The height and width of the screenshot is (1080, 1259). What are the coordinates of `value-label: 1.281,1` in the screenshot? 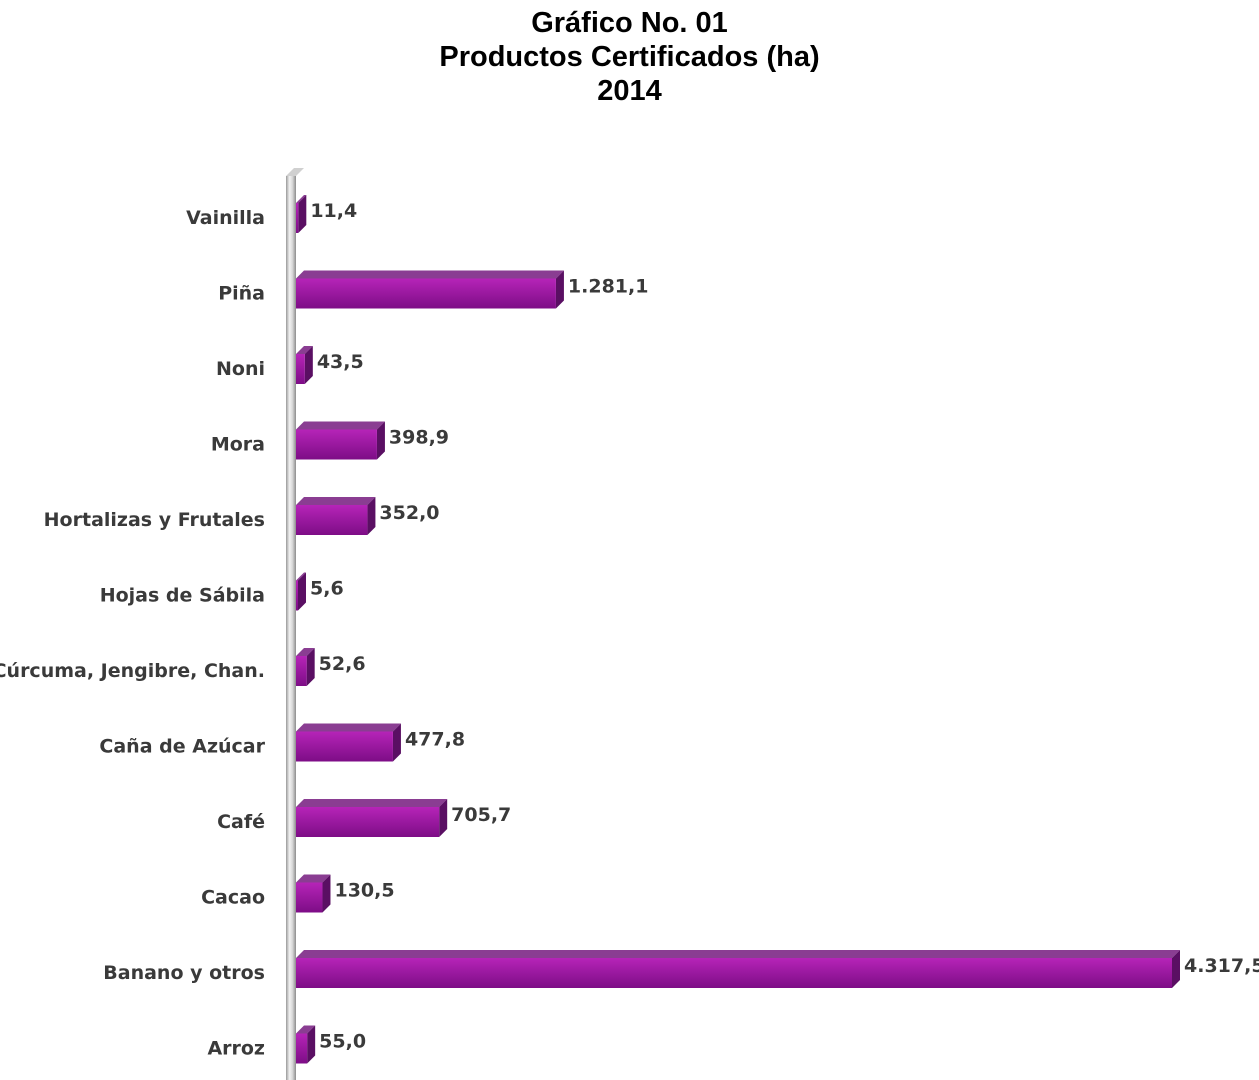 It's located at (608, 287).